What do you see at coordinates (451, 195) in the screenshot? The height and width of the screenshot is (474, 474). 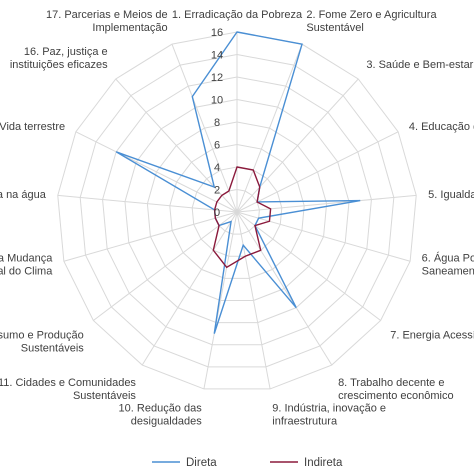 I see `category-label: 5. Igualdade de Gênero` at bounding box center [451, 195].